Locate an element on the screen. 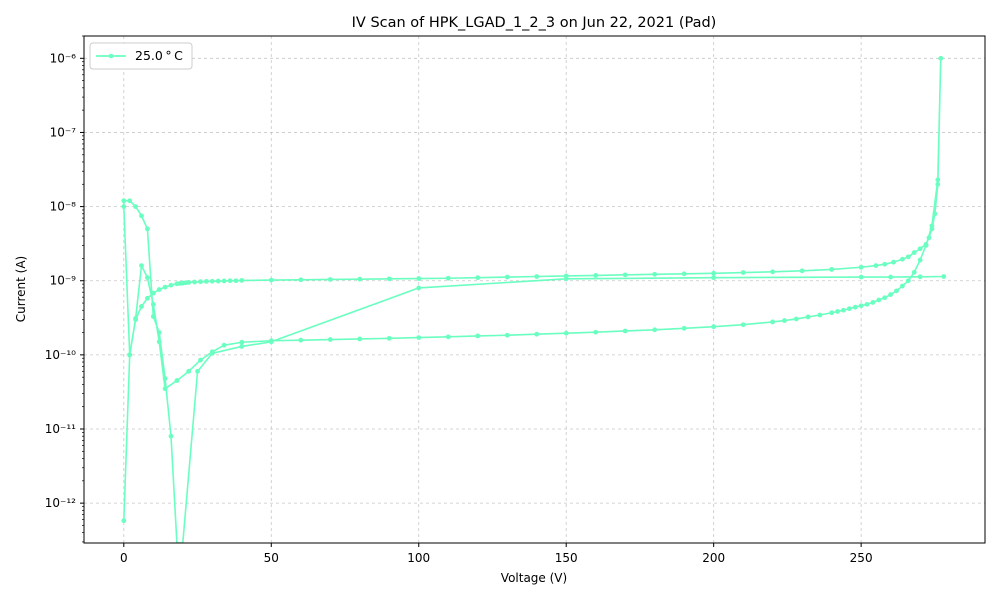 This screenshot has width=1000, height=600. y-tick-label: 10⁻¹² is located at coordinates (60, 503).